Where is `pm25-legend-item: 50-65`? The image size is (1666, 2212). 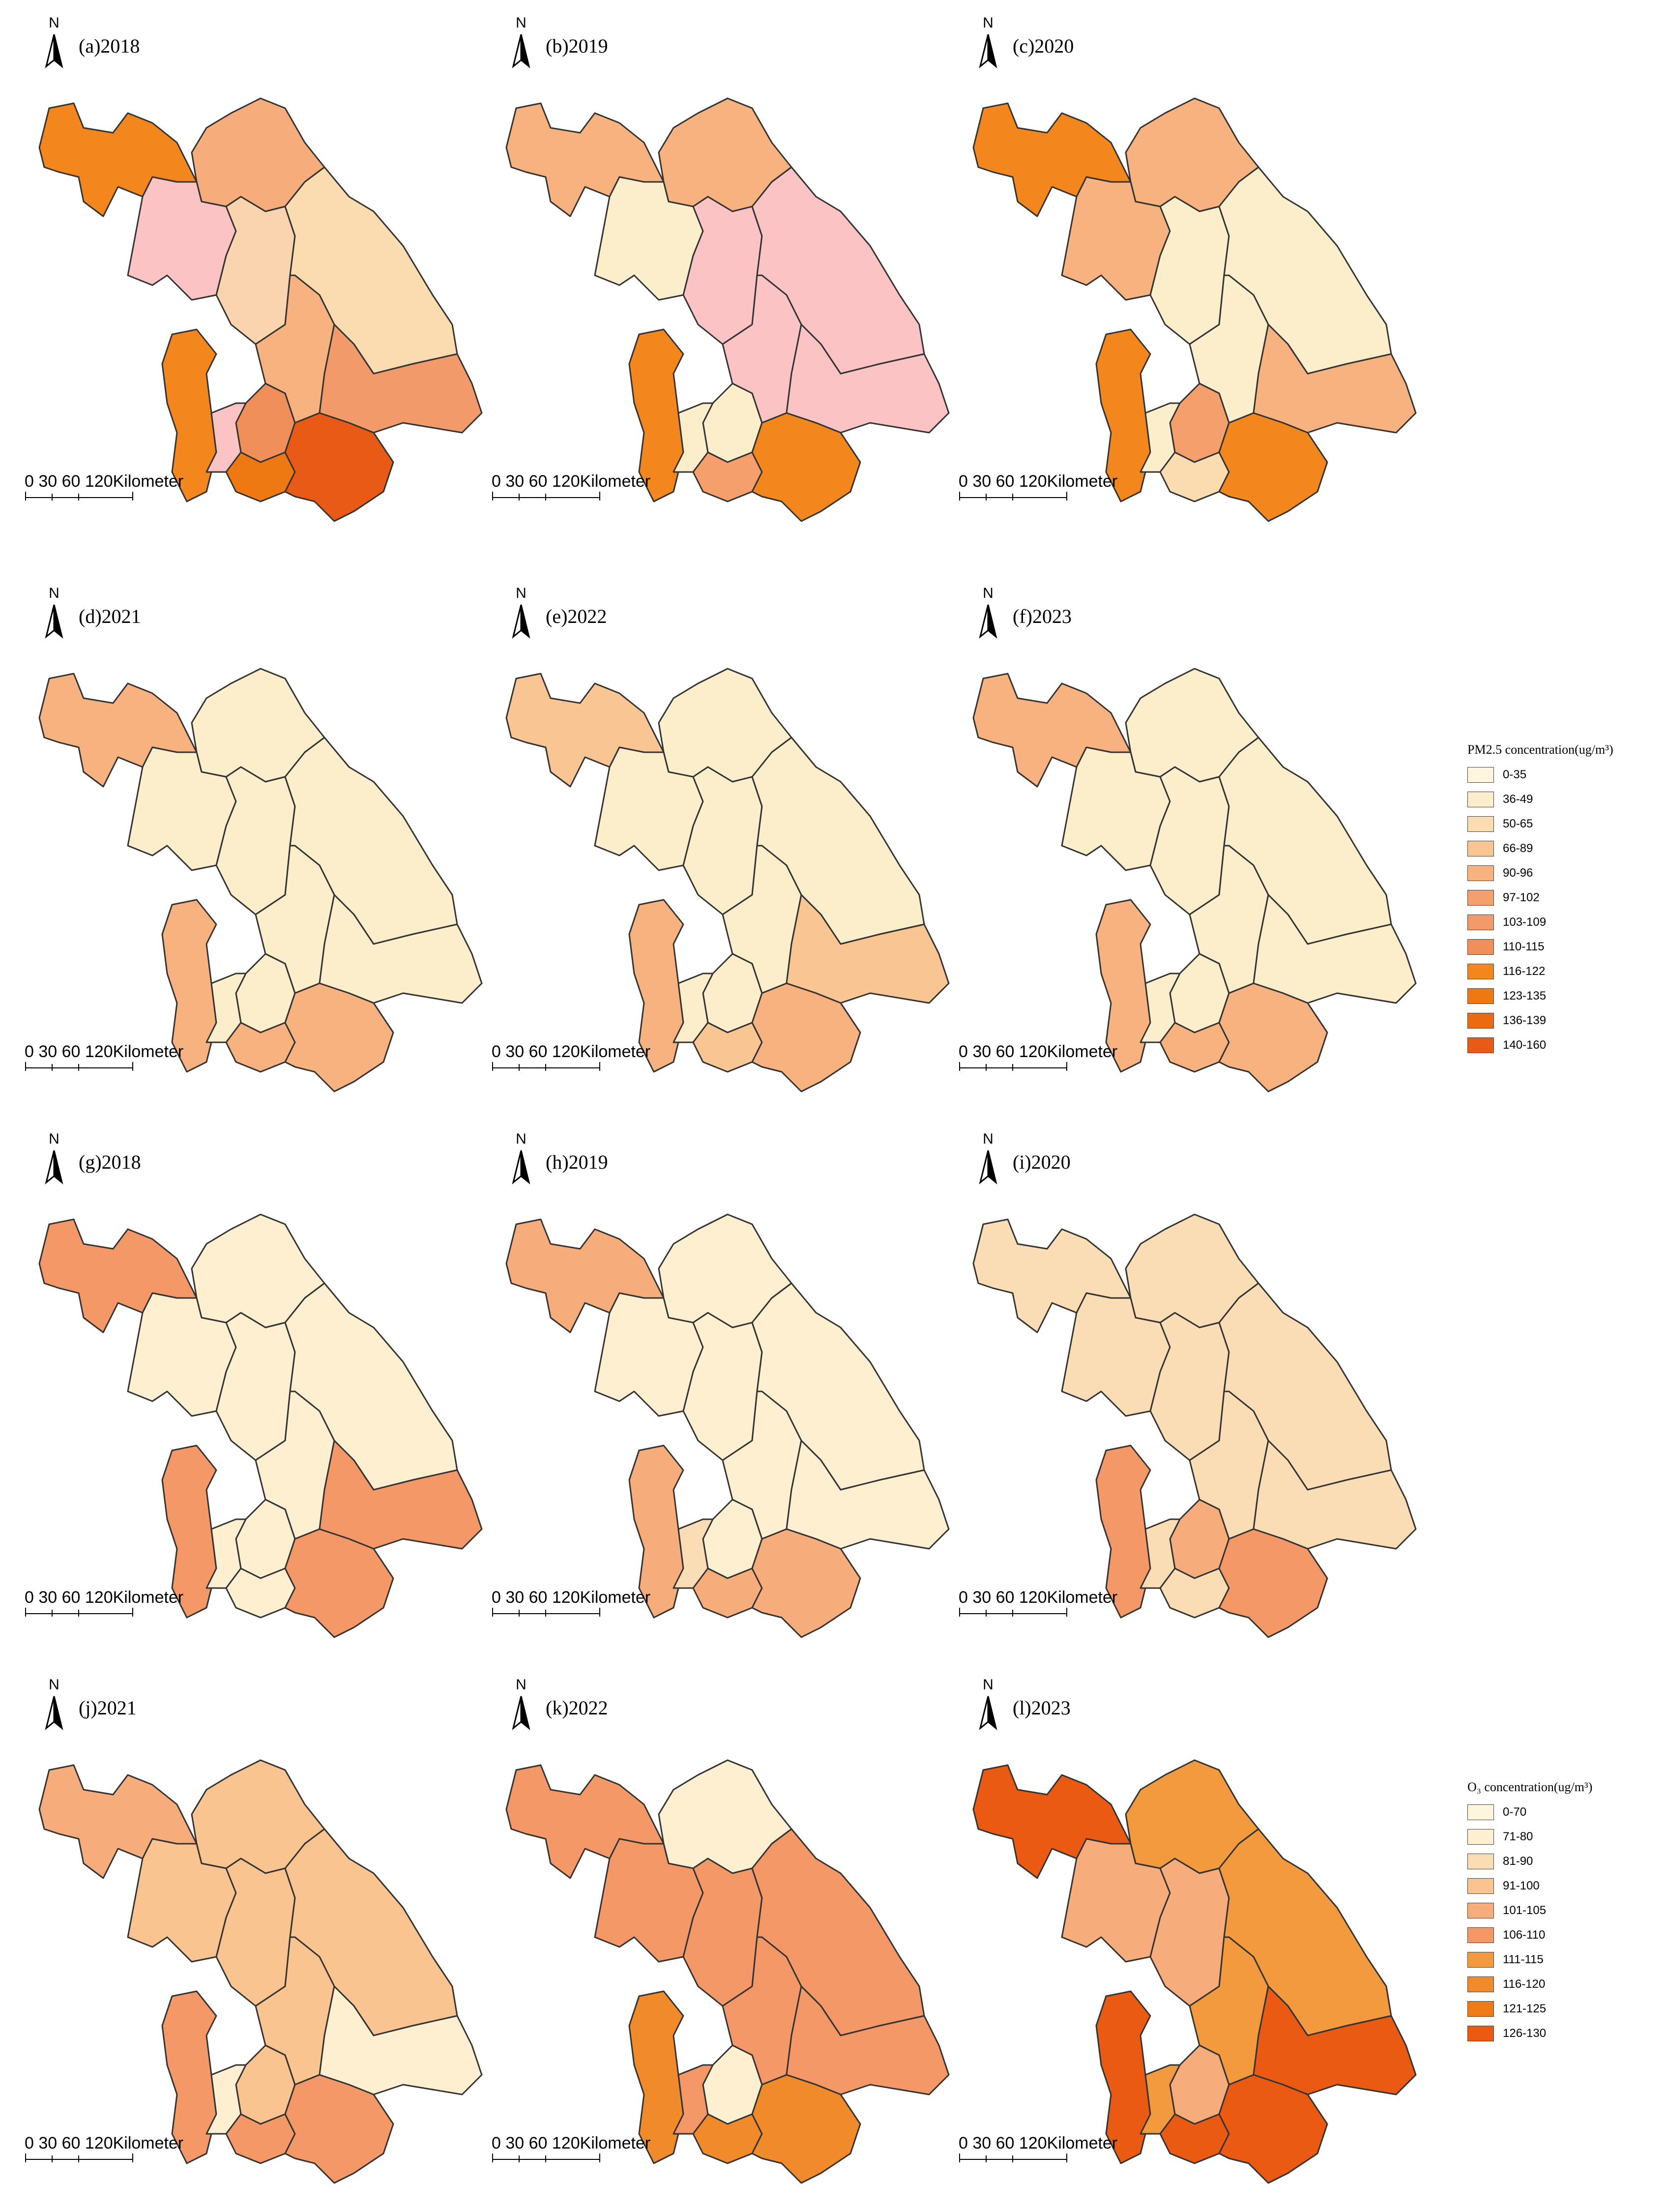 pm25-legend-item: 50-65 is located at coordinates (1566, 825).